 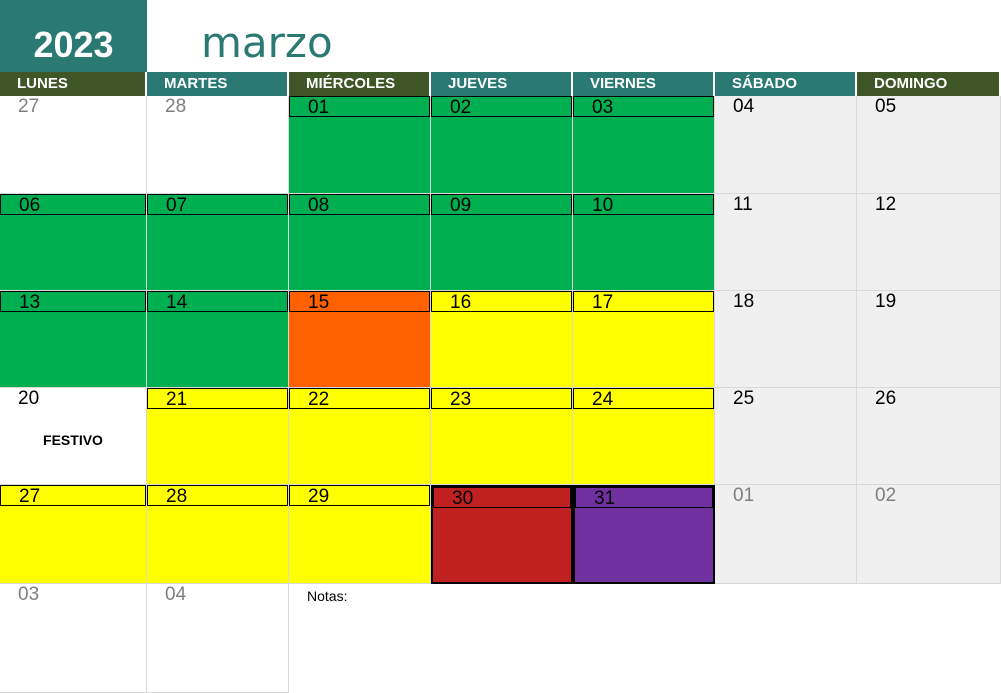 I want to click on day-number: 17, so click(x=643, y=302).